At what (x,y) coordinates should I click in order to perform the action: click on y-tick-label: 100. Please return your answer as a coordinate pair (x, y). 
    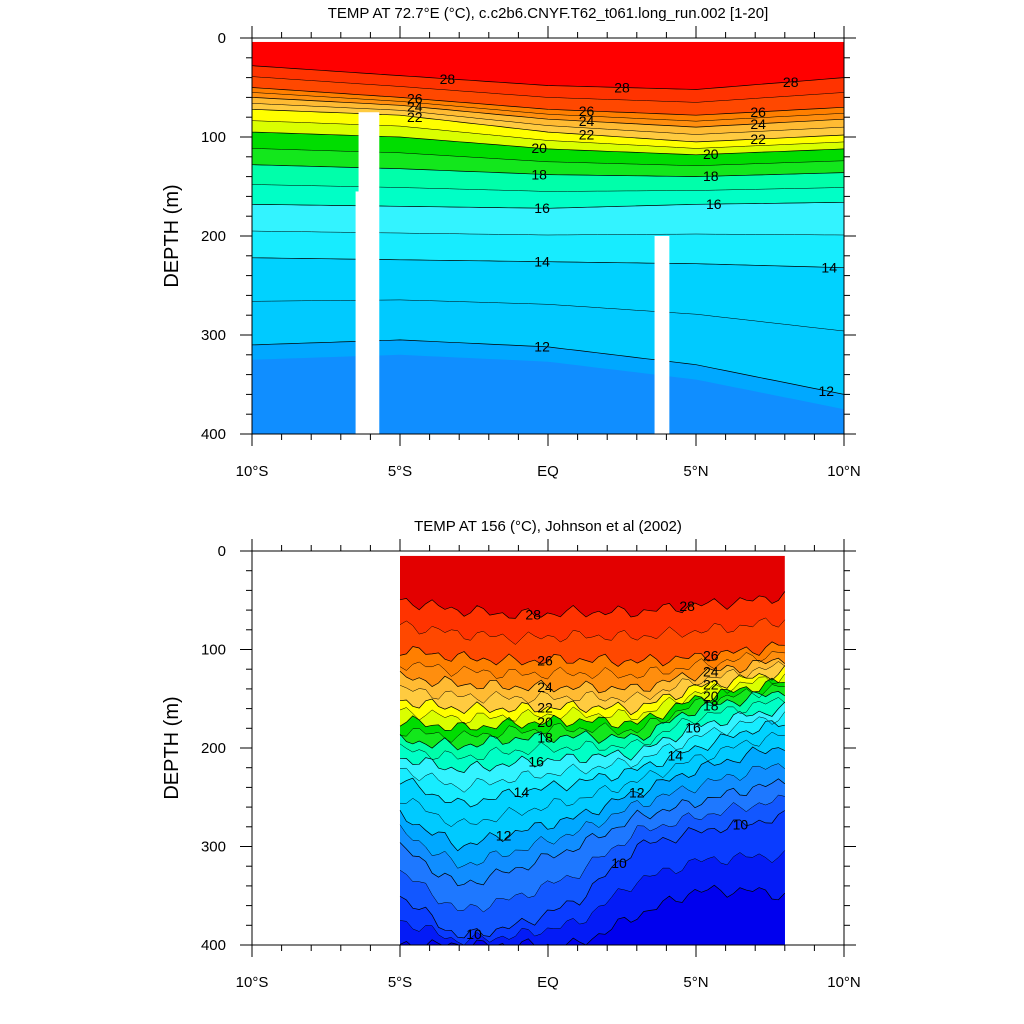
    Looking at the image, I should click on (213, 137).